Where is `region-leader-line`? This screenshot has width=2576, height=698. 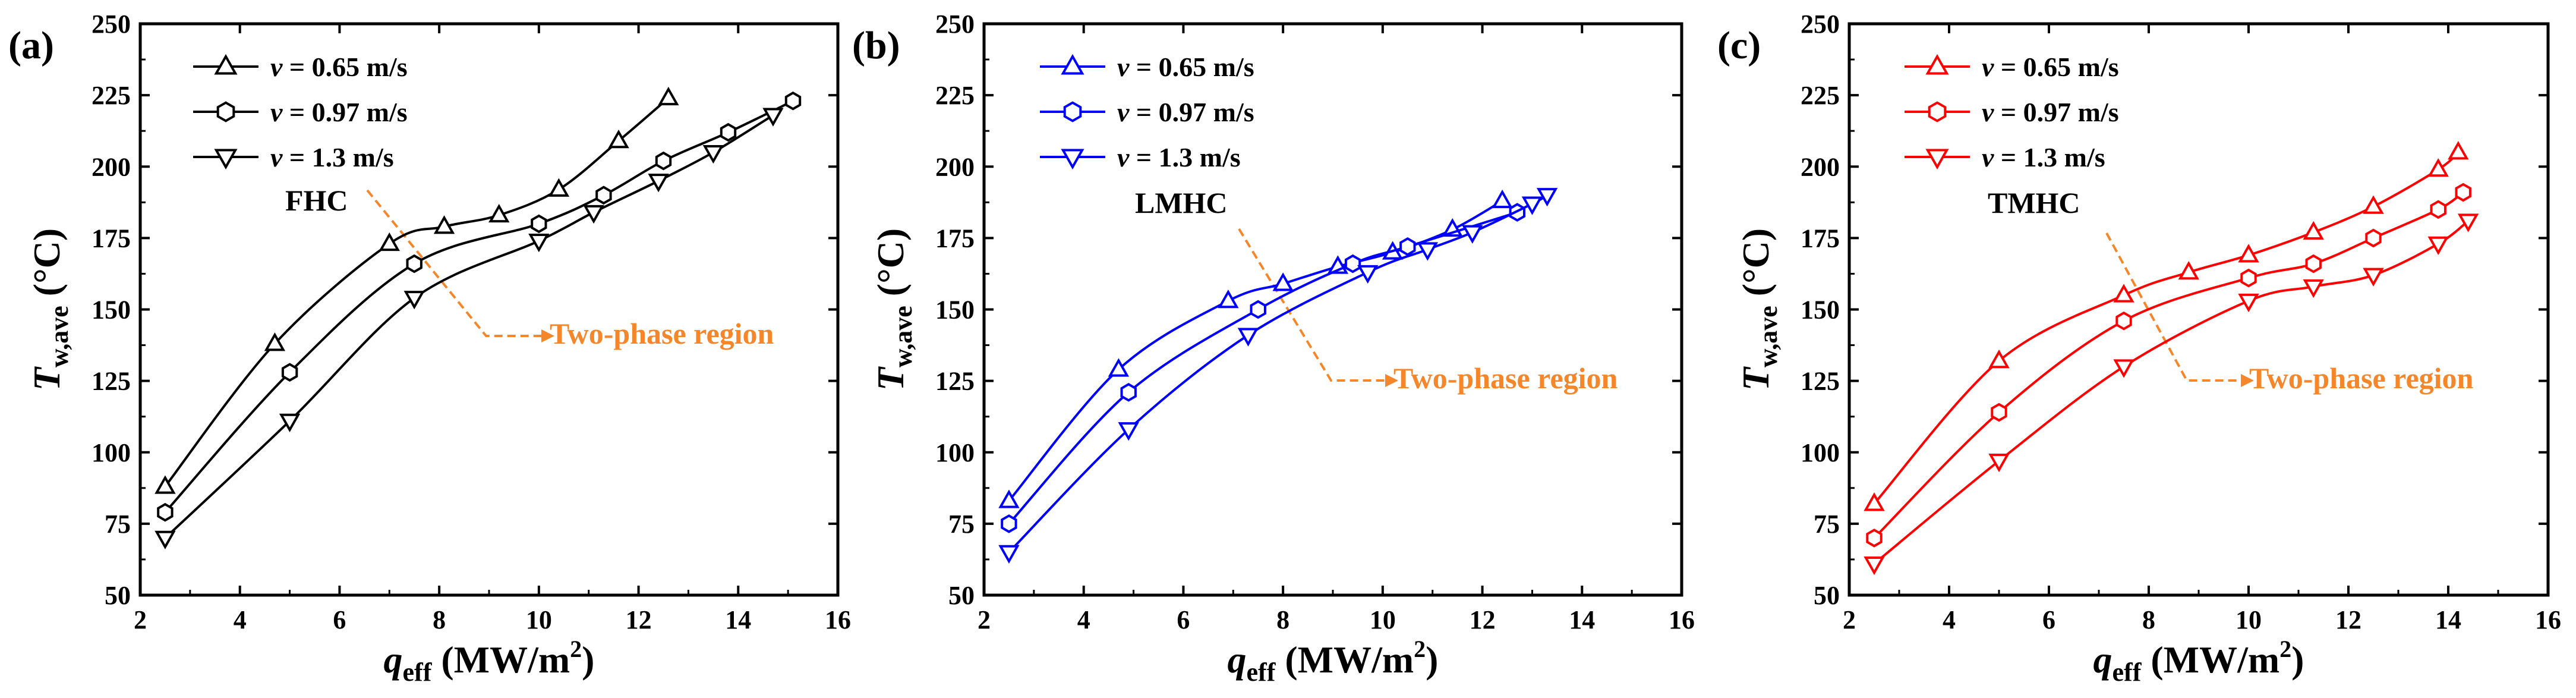
region-leader-line is located at coordinates (2174, 307).